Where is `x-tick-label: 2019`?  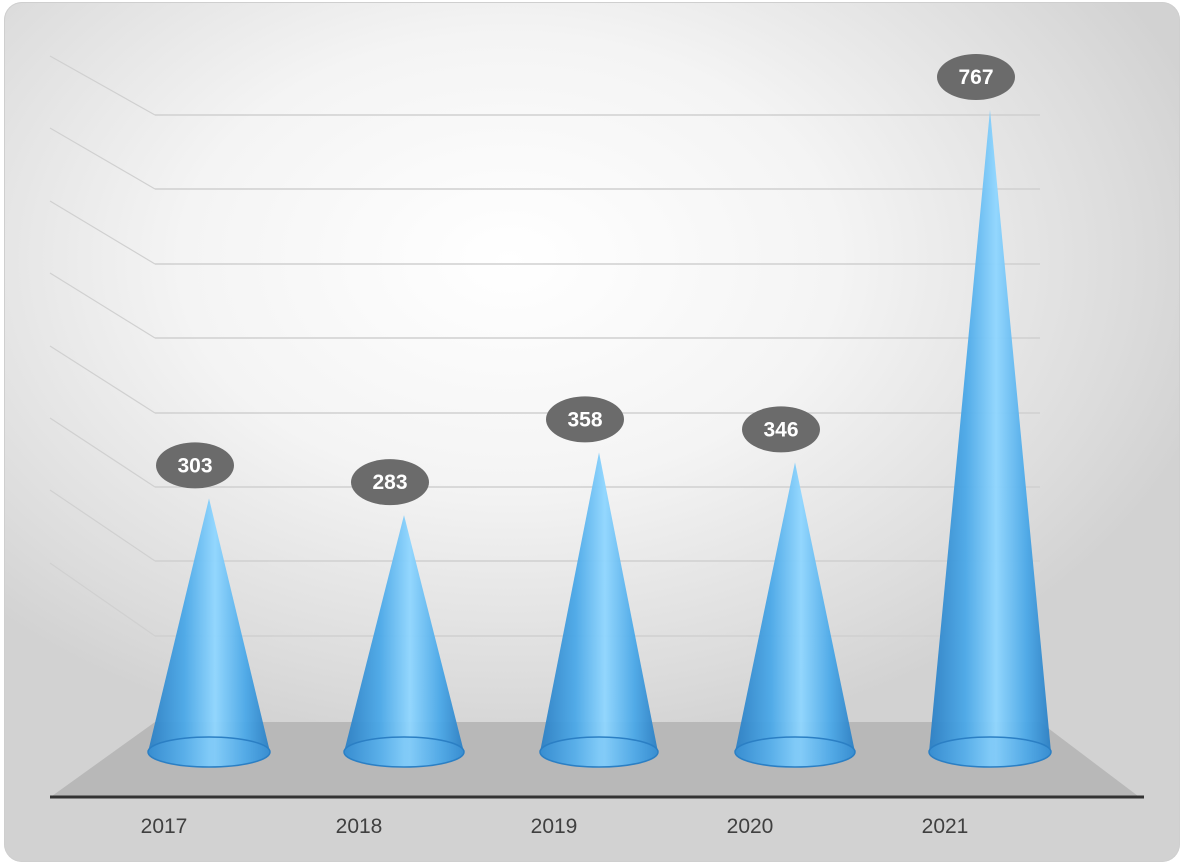
x-tick-label: 2019 is located at coordinates (554, 826).